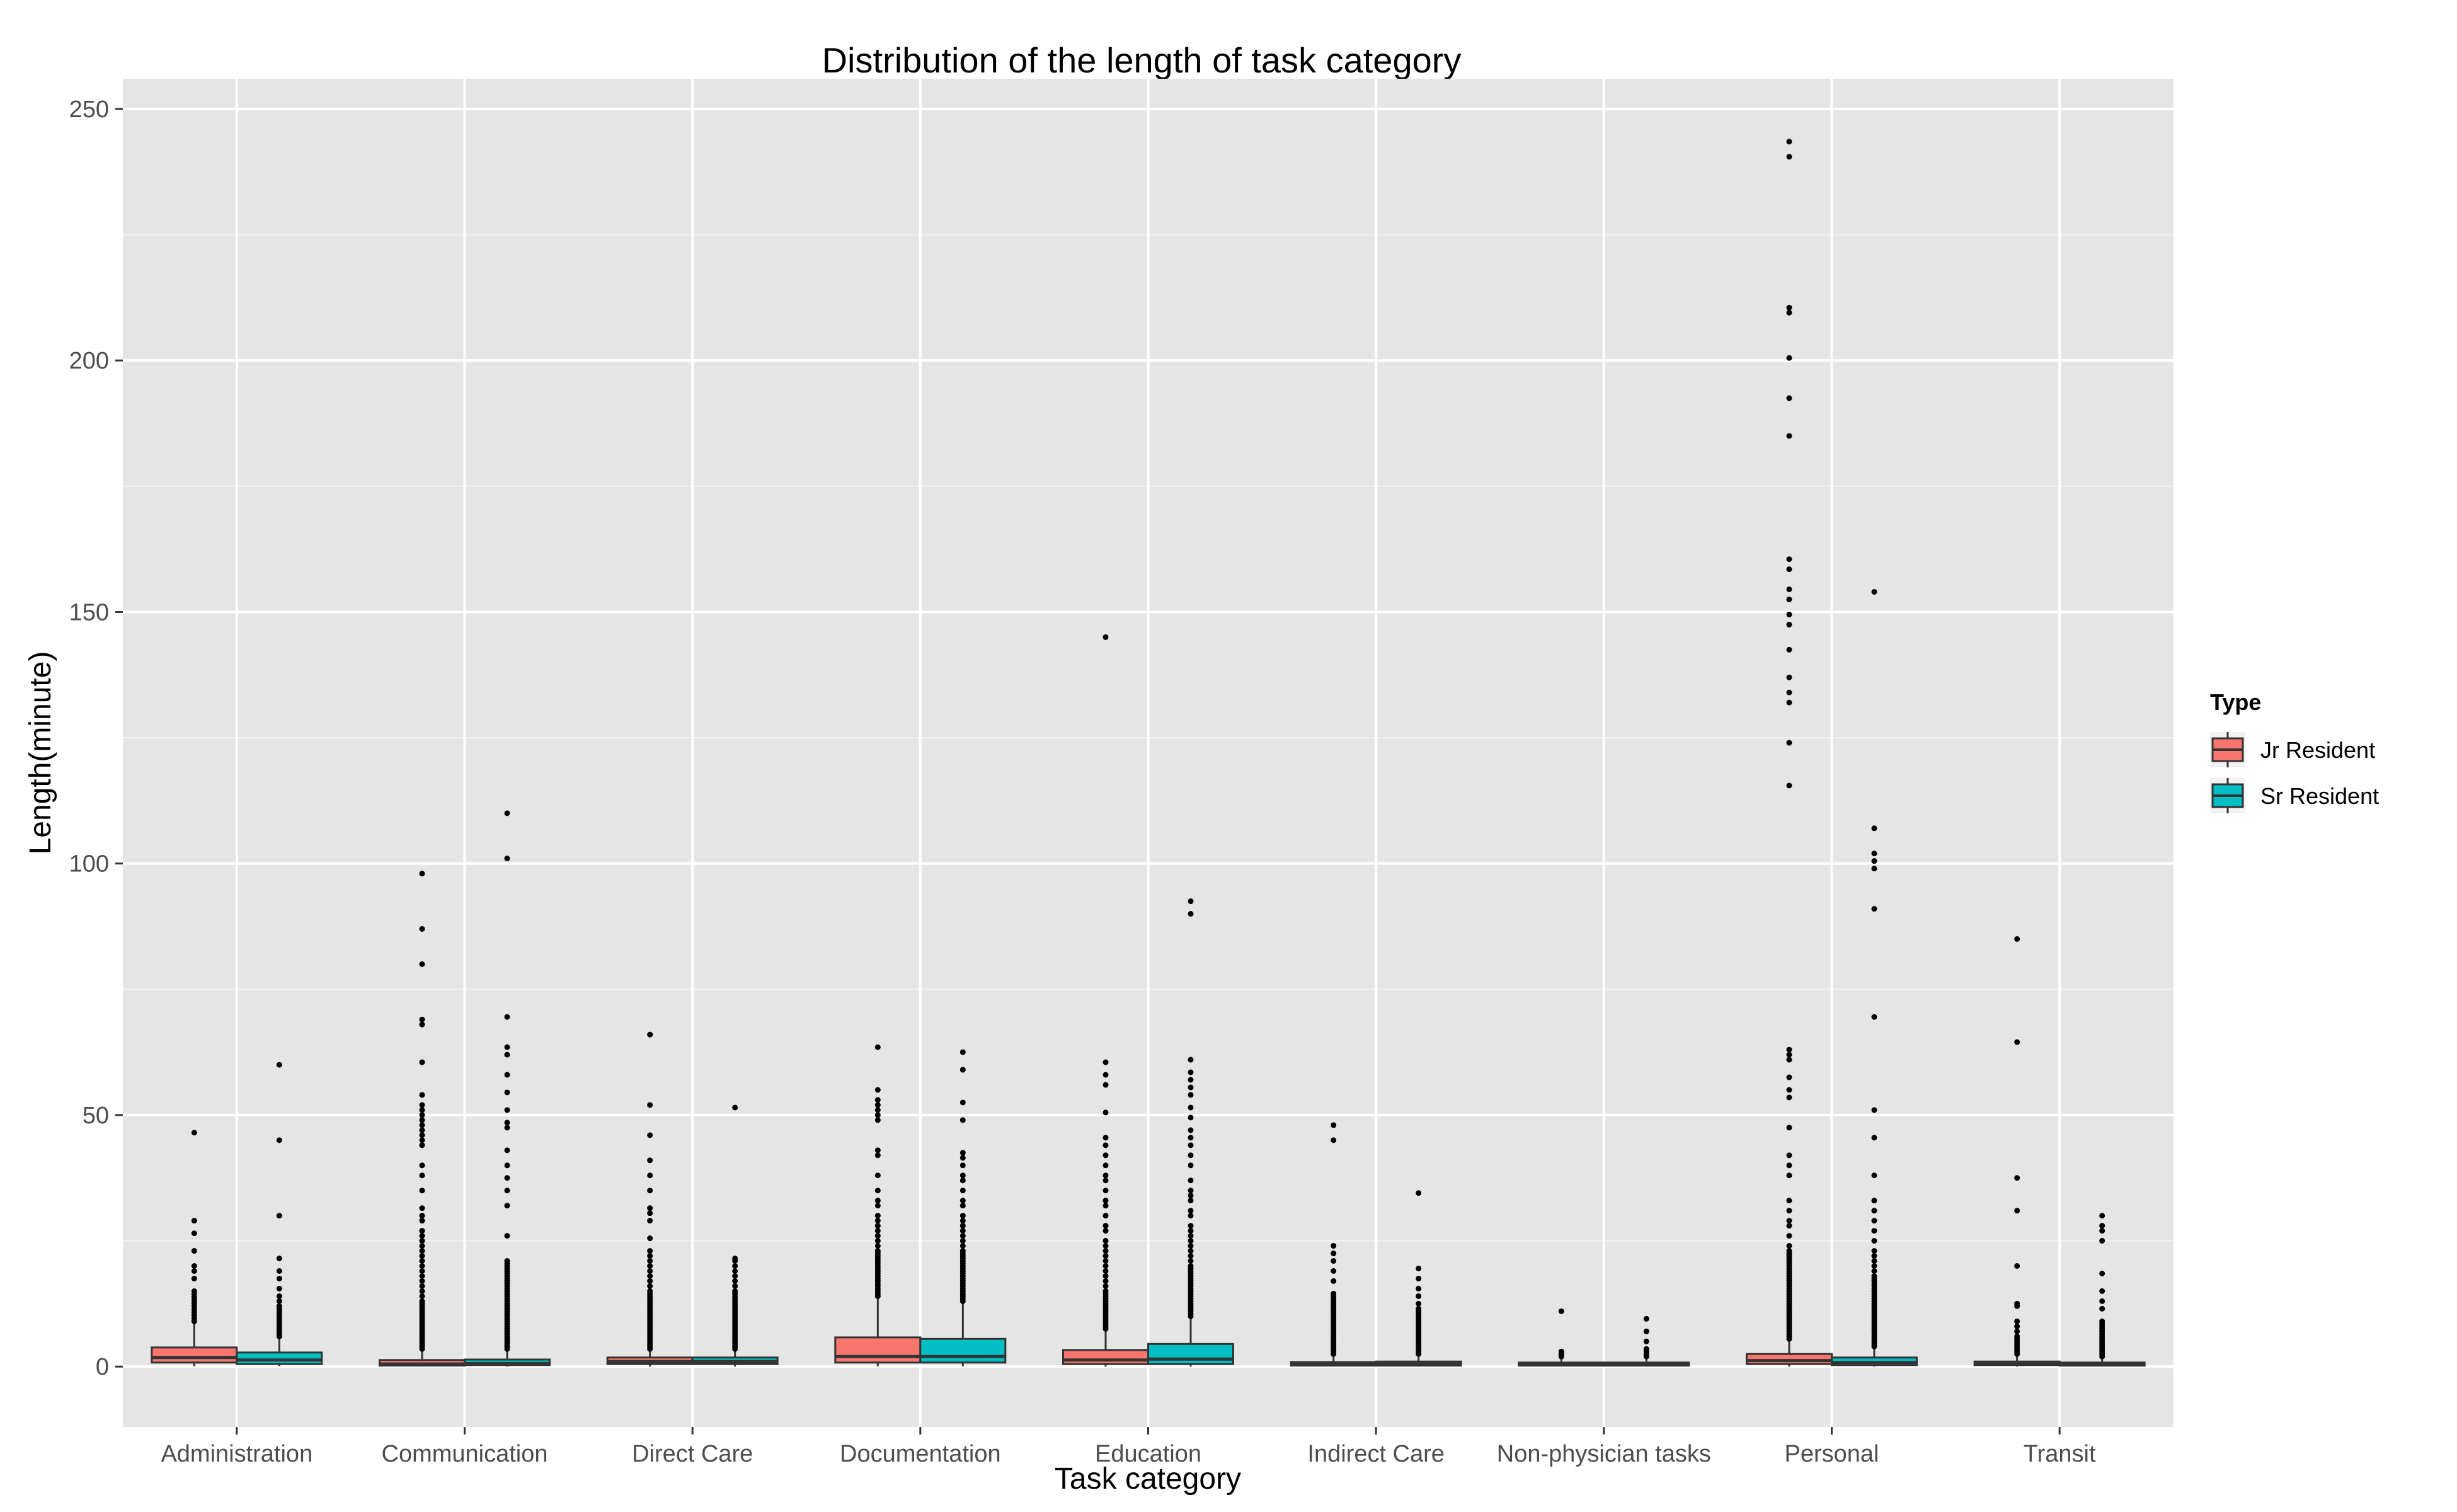  Describe the element at coordinates (96, 1115) in the screenshot. I see `y-tick-label: 50` at that location.